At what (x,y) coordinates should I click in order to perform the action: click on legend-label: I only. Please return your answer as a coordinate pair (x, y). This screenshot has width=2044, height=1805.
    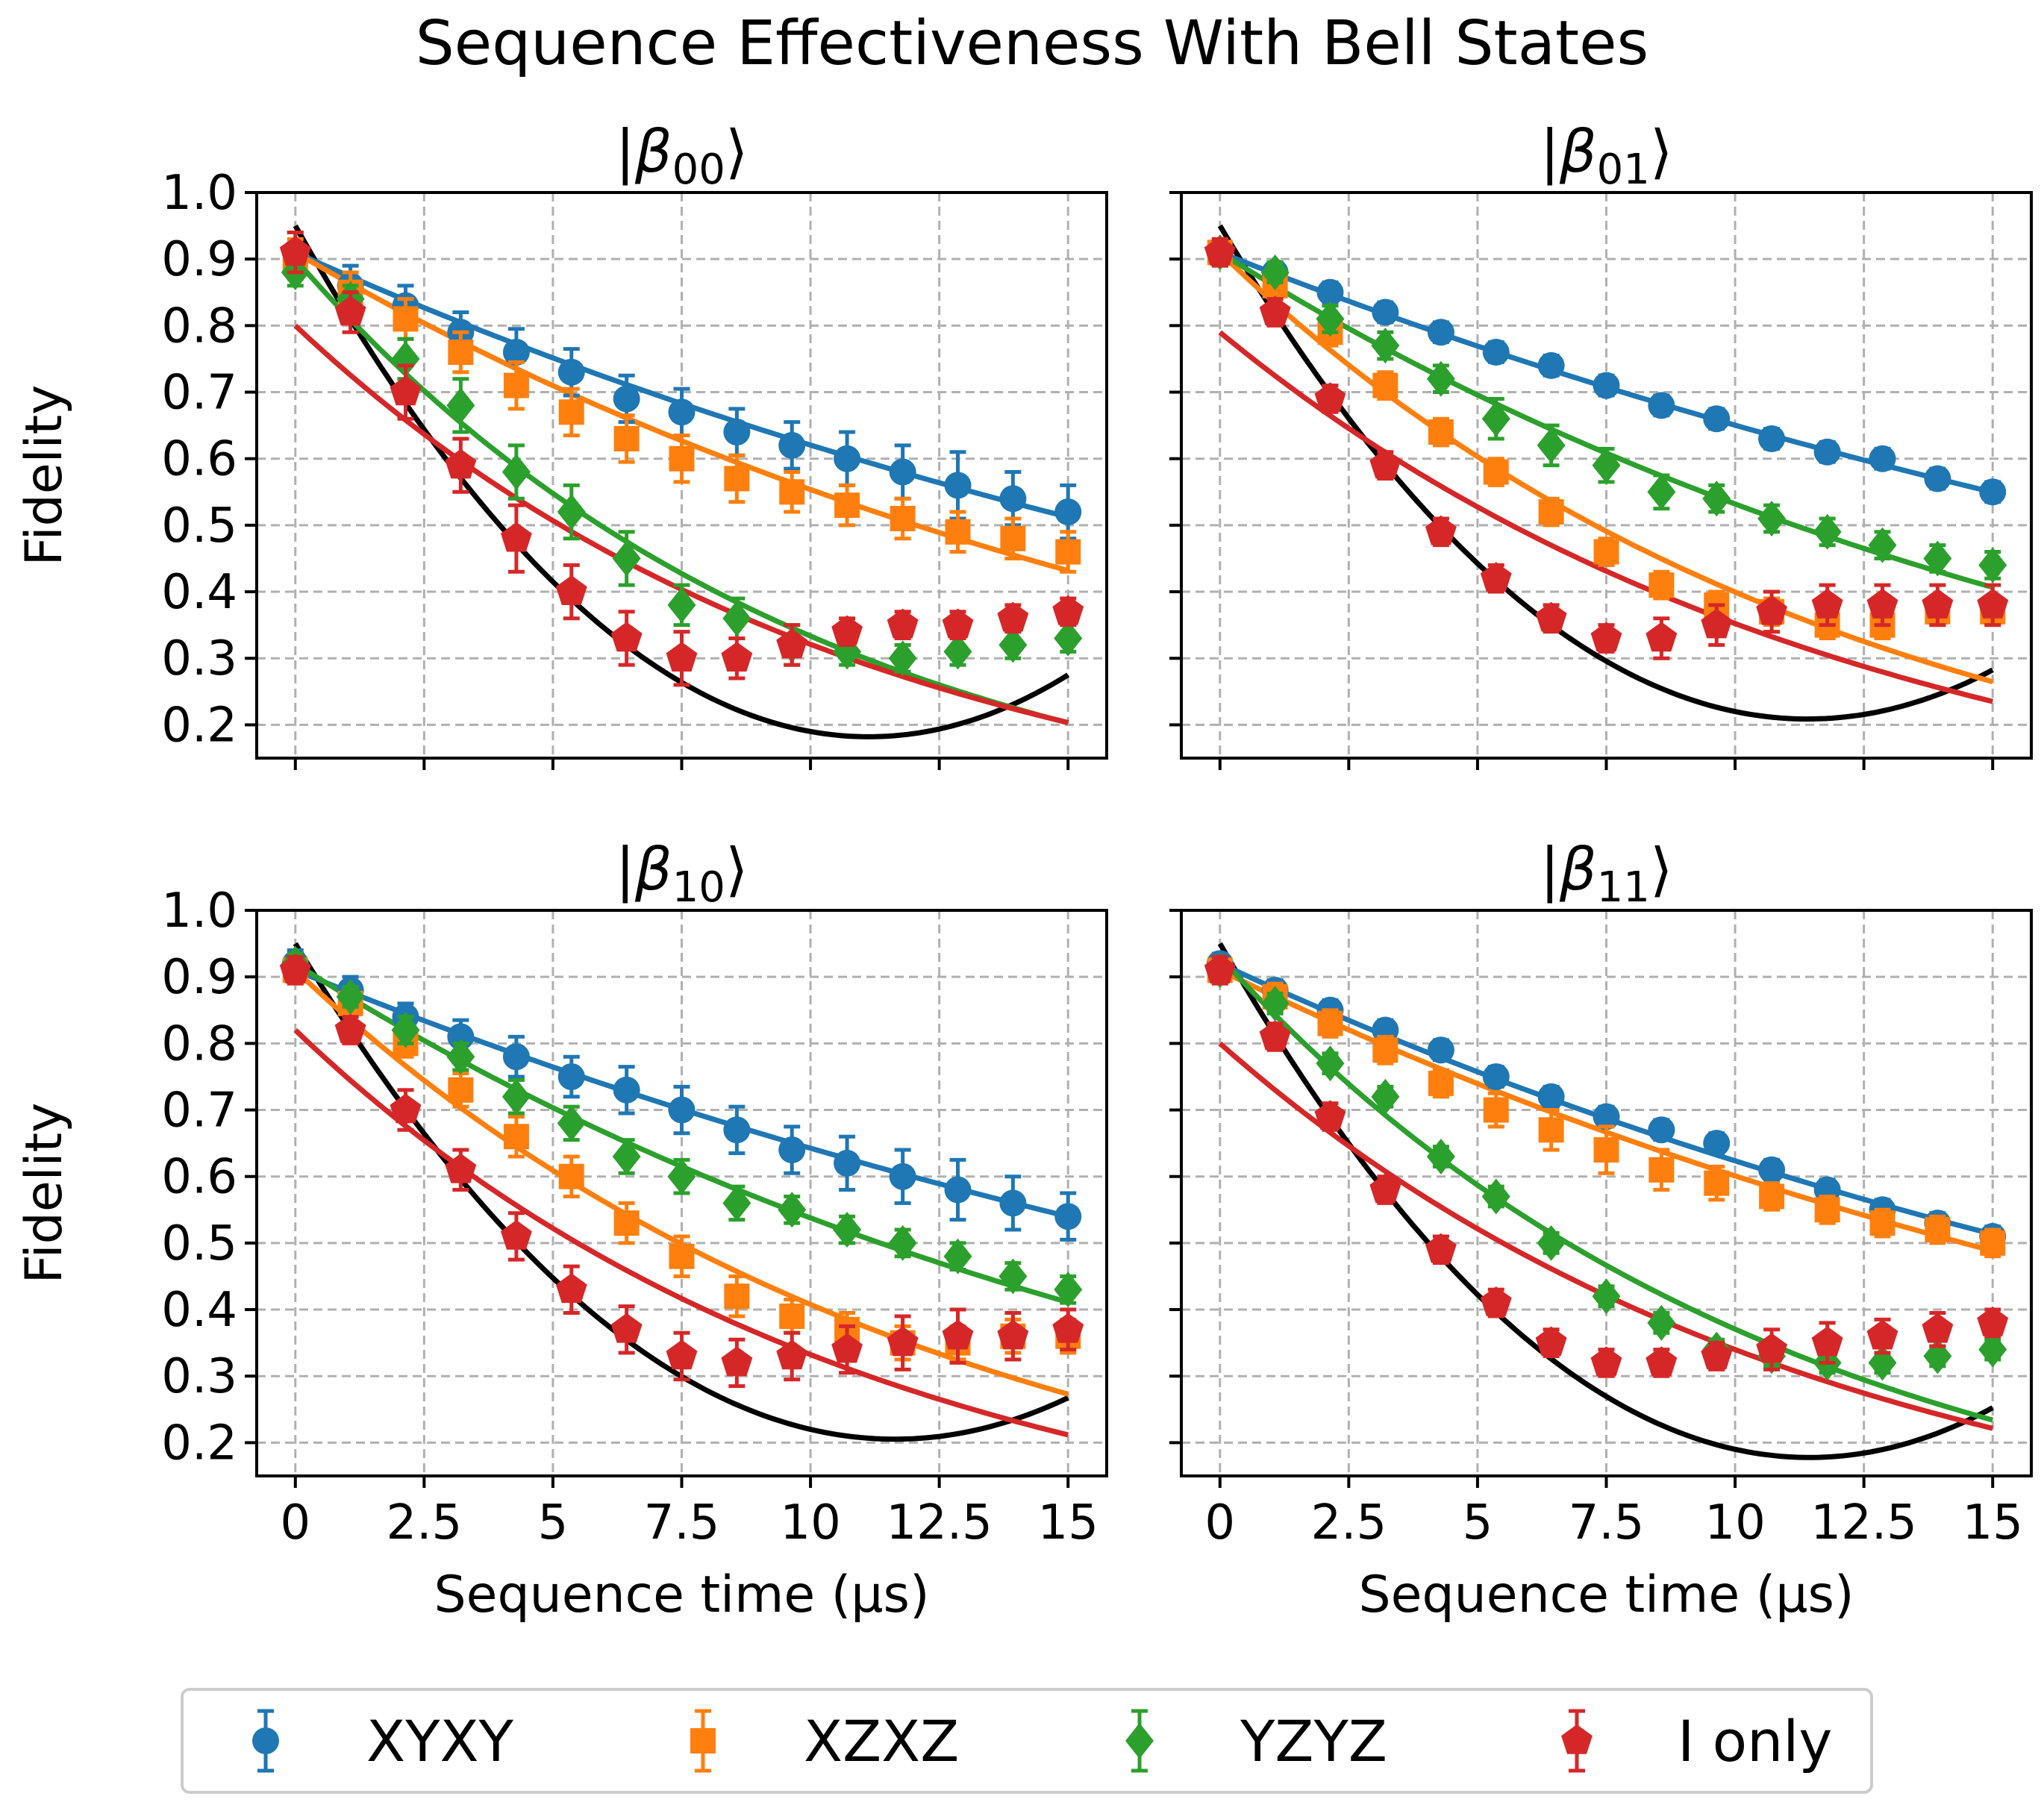
    Looking at the image, I should click on (1755, 1741).